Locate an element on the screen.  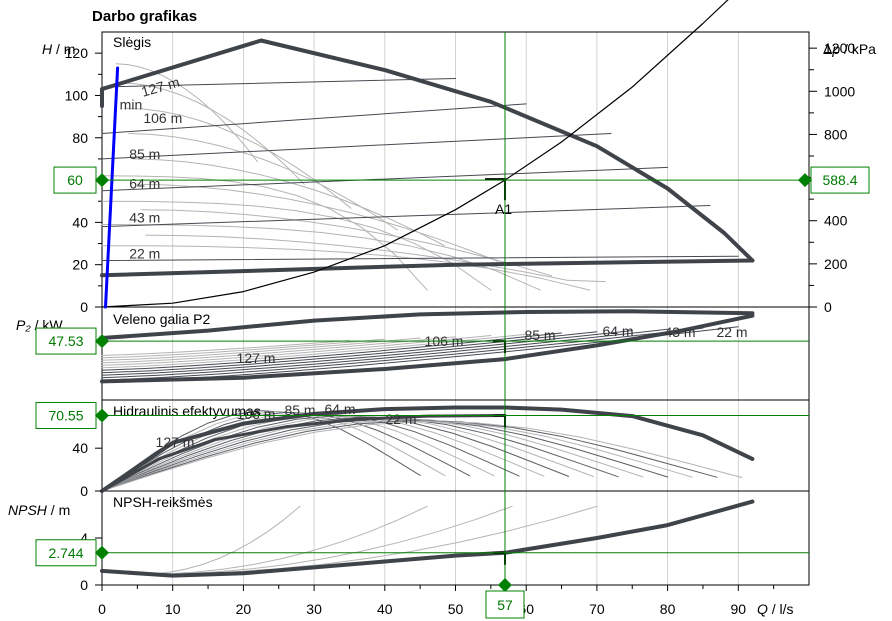
y-tick-label-right: 800 is located at coordinates (836, 134).